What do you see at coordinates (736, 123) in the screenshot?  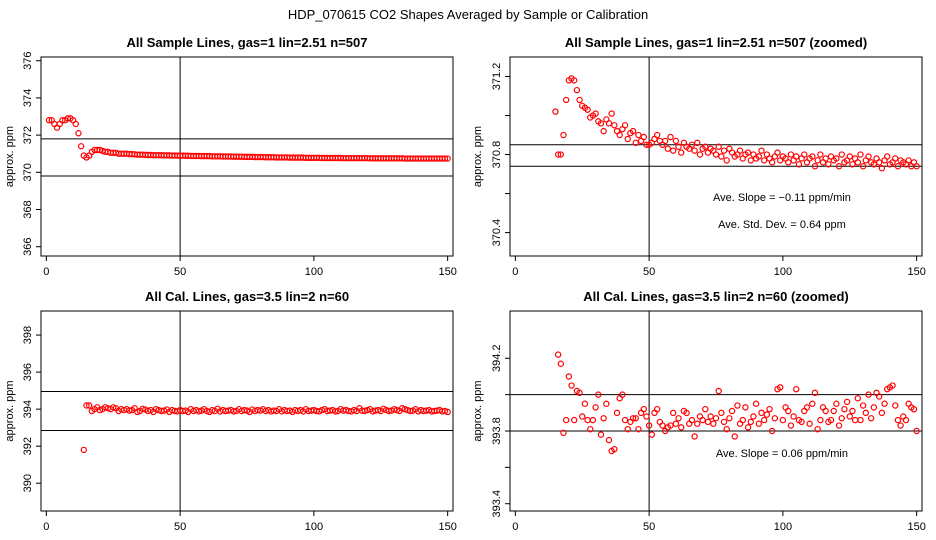 I see `series-sample-zoomed` at bounding box center [736, 123].